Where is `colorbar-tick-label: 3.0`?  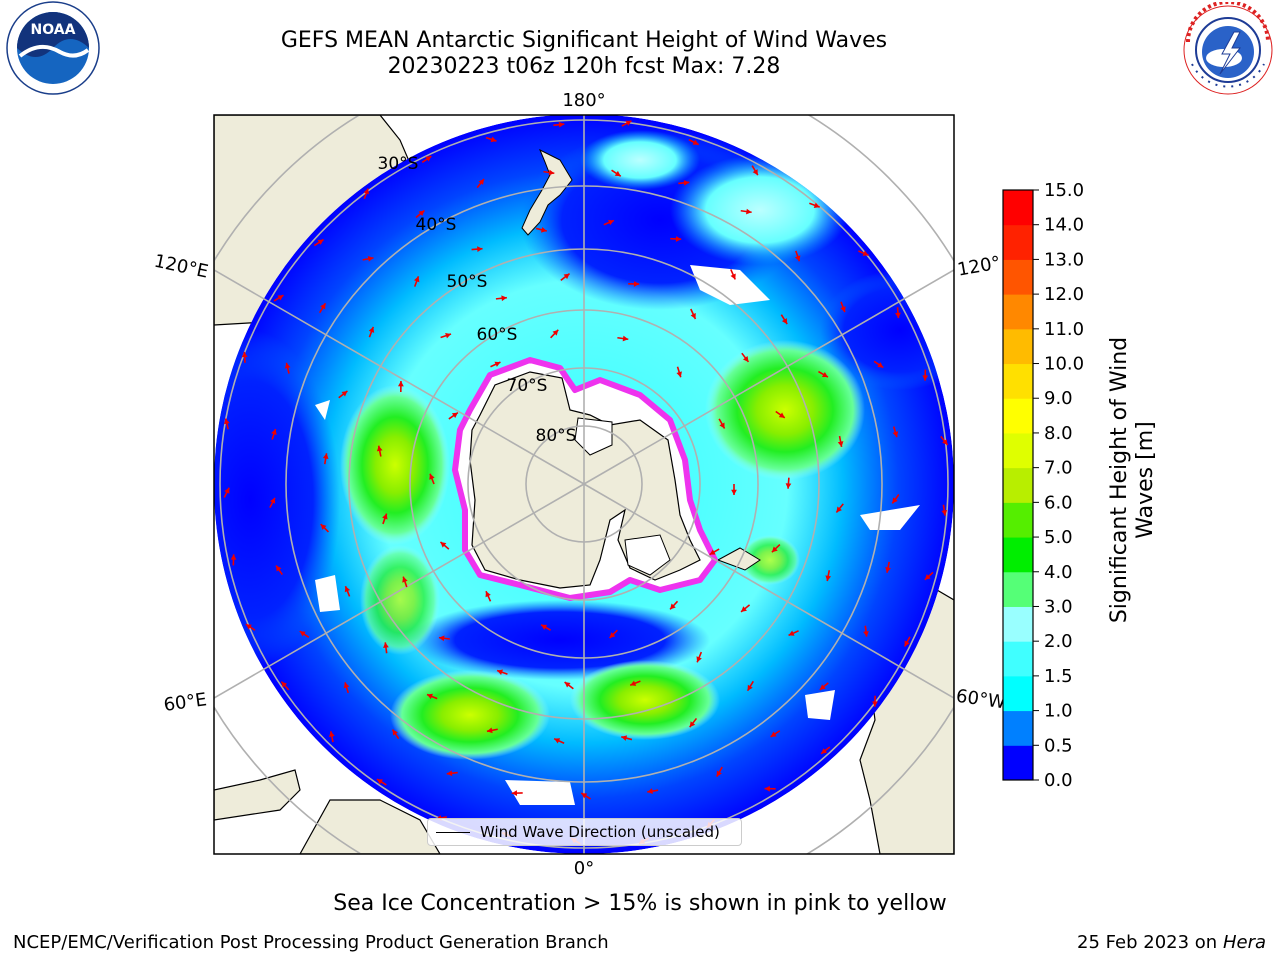
colorbar-tick-label: 3.0 is located at coordinates (1058, 606).